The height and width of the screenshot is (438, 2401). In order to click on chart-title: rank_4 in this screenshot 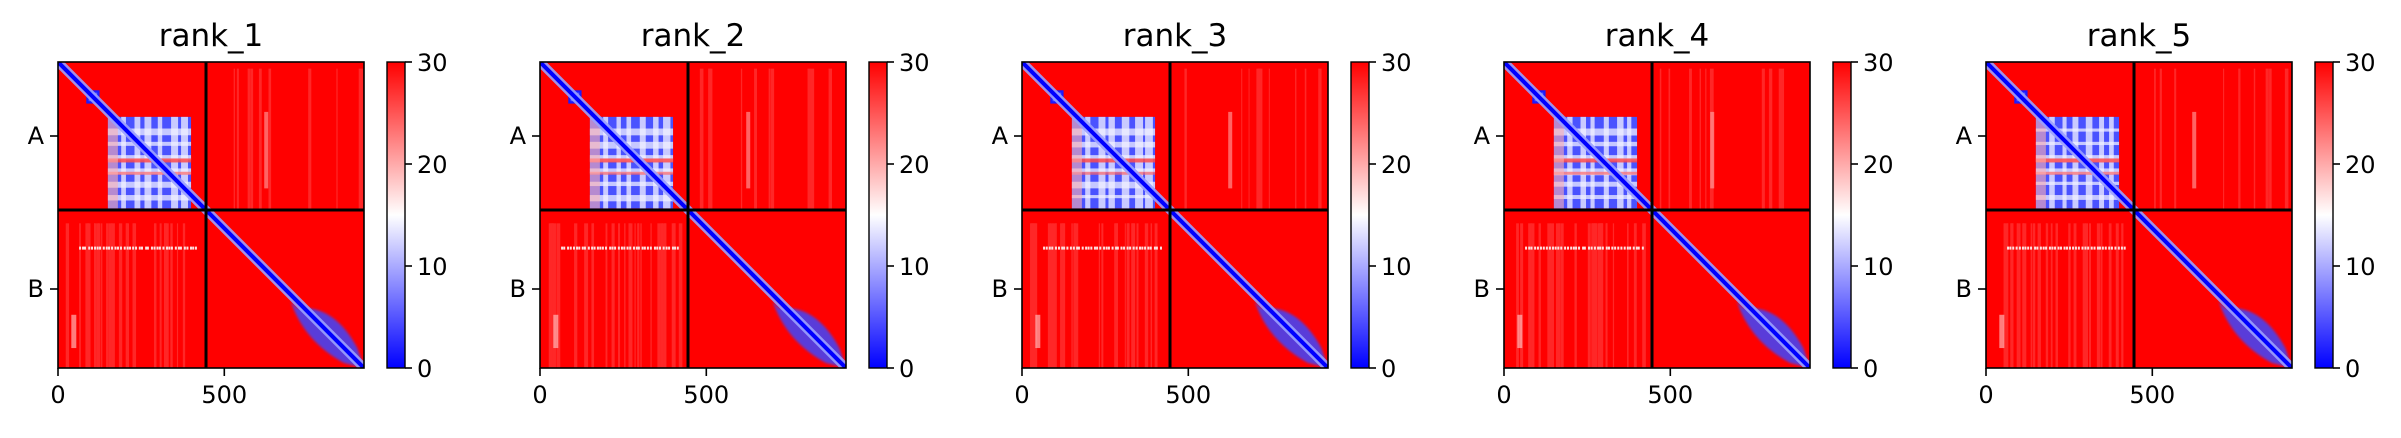, I will do `click(1657, 36)`.